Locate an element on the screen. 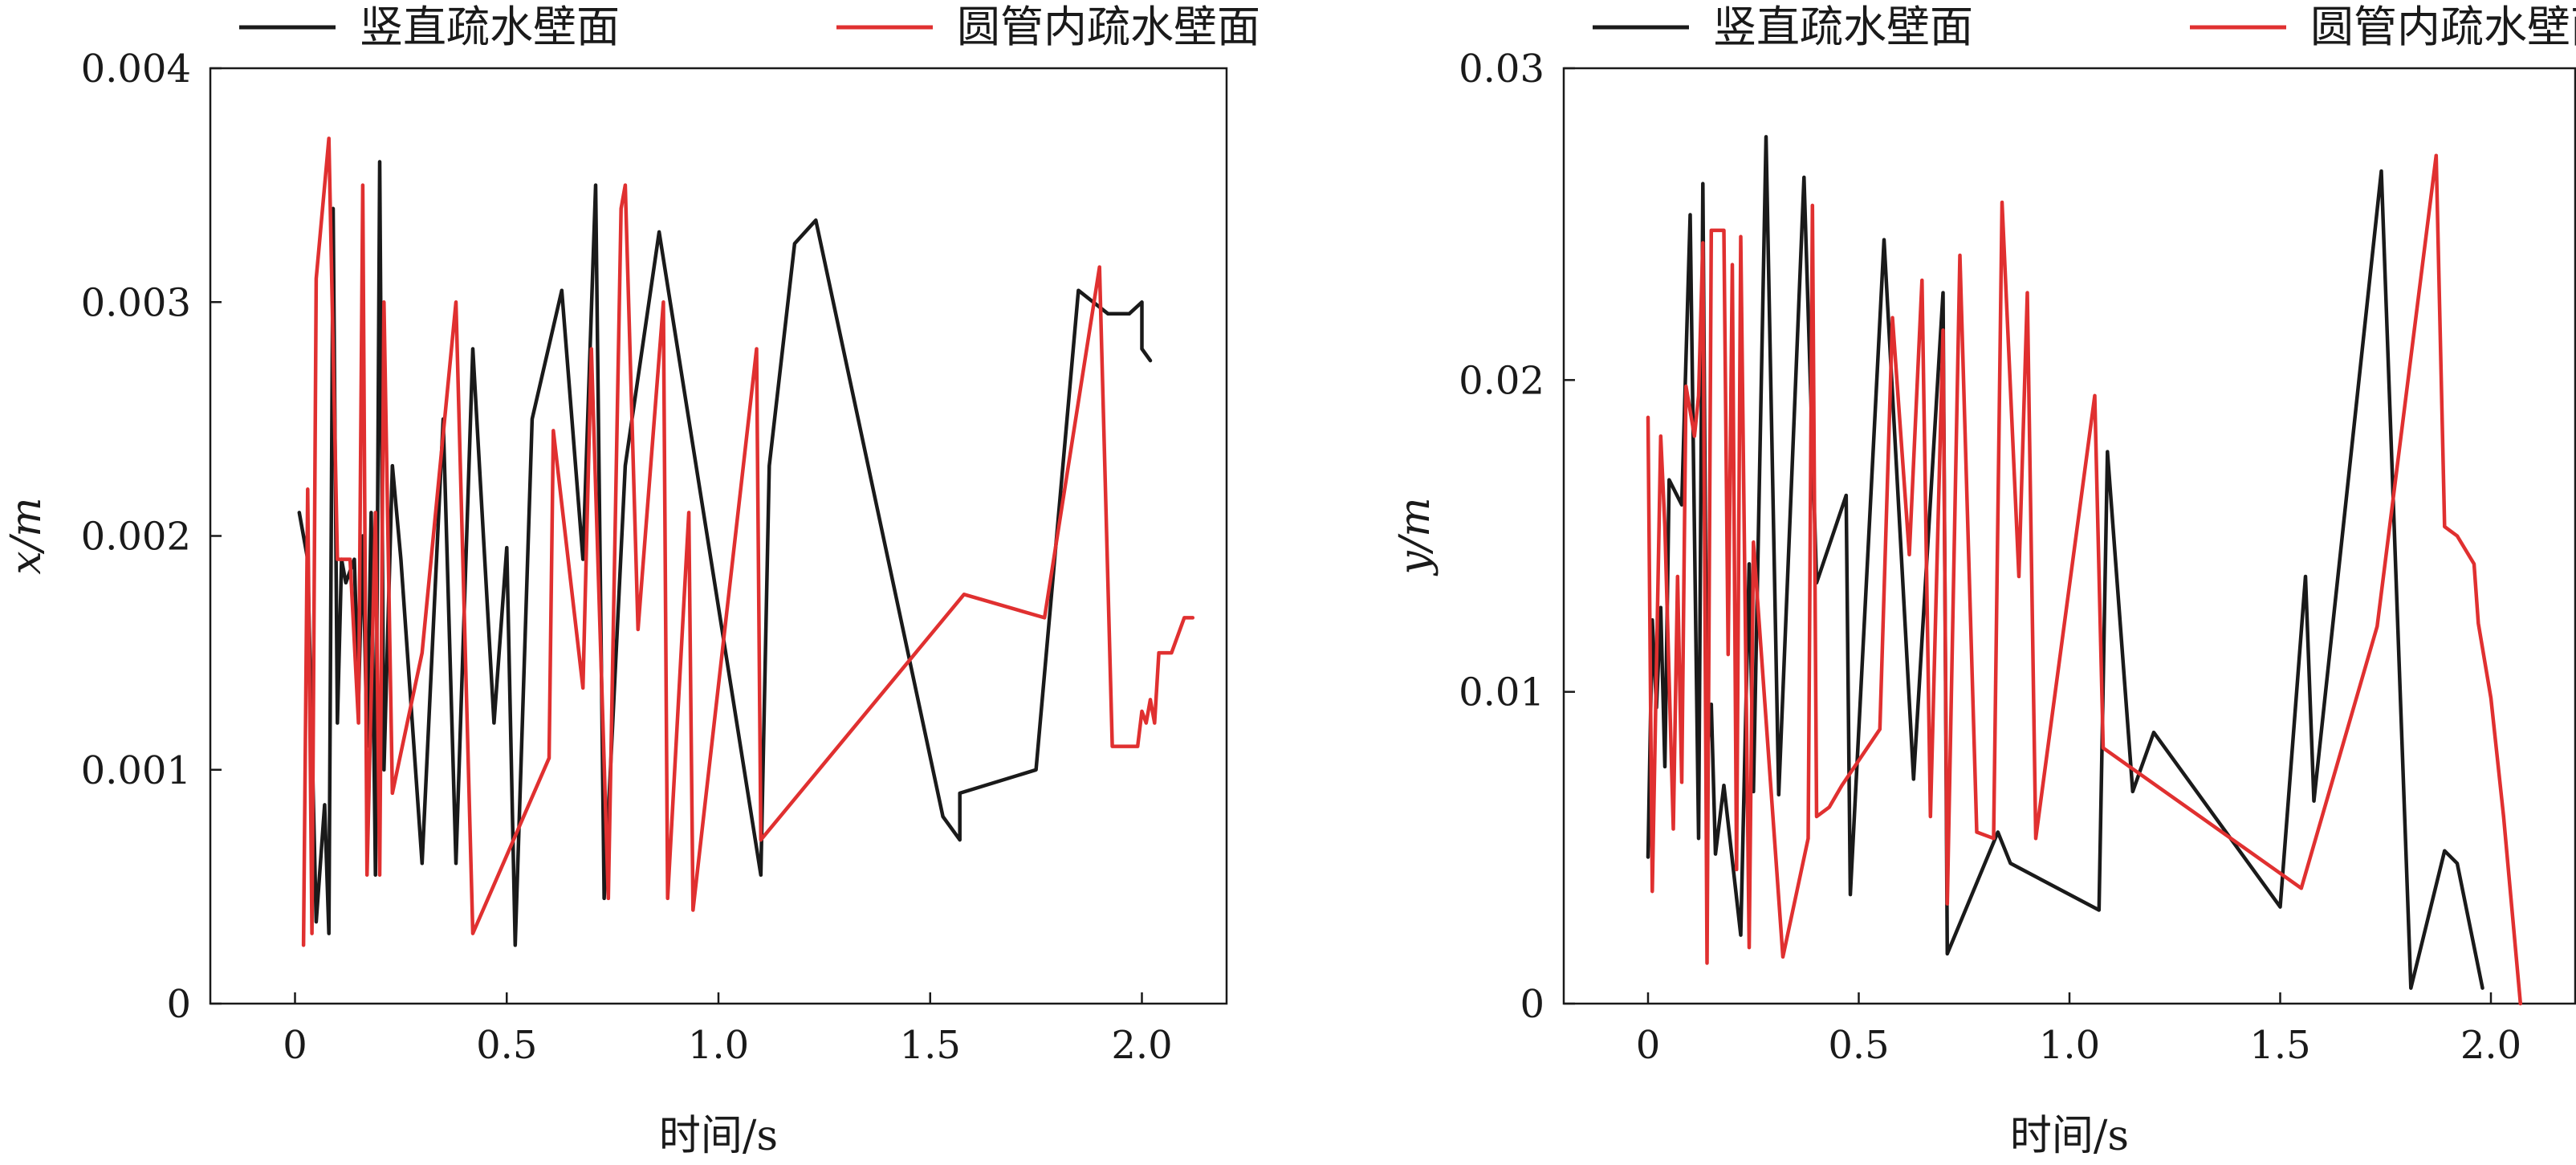 This screenshot has width=2576, height=1165. y-tick-label: 0.004 is located at coordinates (136, 69).